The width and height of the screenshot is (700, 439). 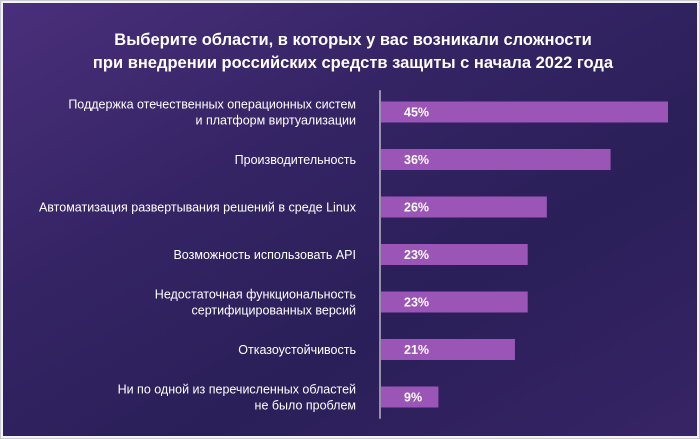 I want to click on category-label-1-line-2: и платформ виртуализации, so click(x=276, y=121).